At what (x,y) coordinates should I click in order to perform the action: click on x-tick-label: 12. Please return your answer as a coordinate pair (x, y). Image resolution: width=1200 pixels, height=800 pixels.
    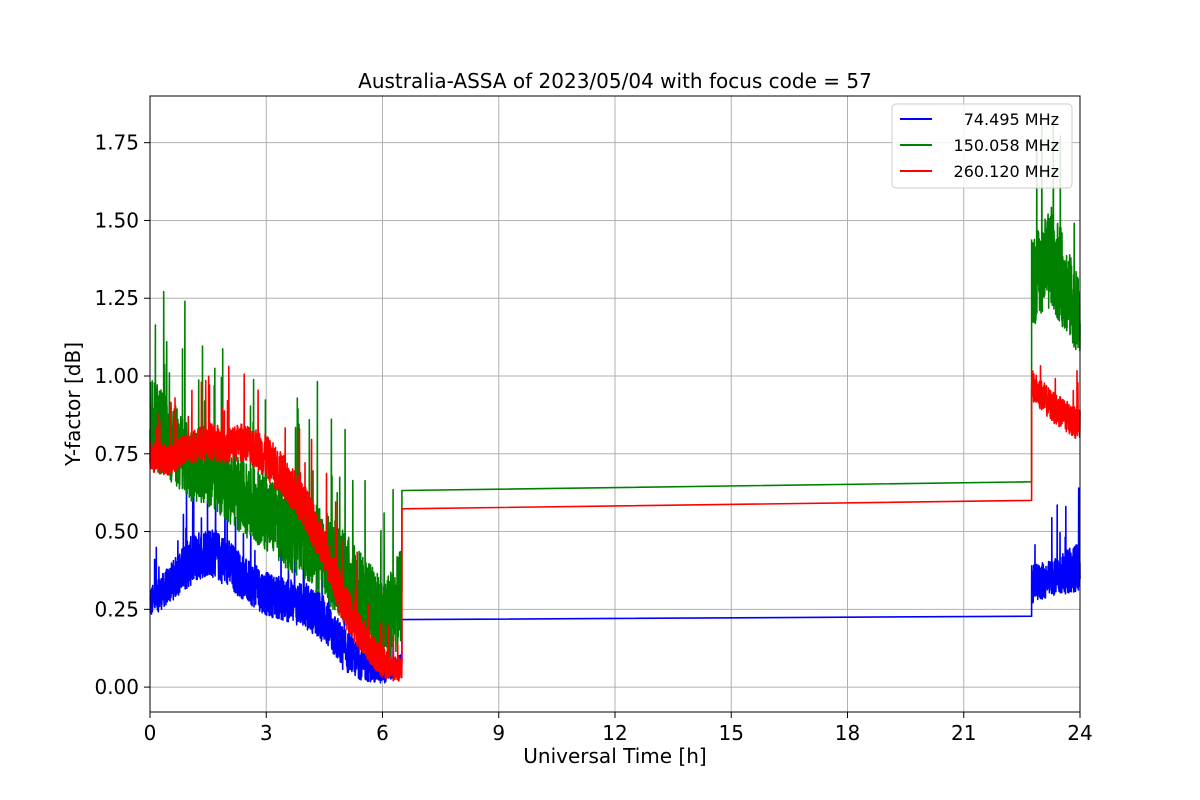
    Looking at the image, I should click on (614, 733).